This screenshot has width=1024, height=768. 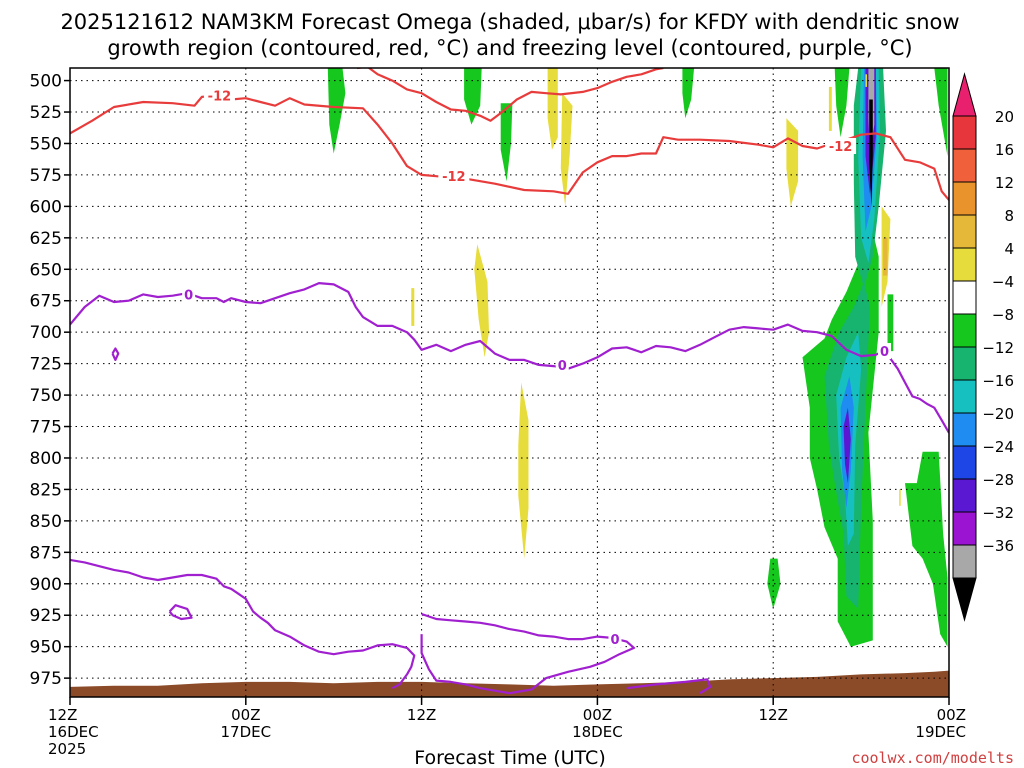 I want to click on x-tick-label: 17DEC, so click(x=246, y=732).